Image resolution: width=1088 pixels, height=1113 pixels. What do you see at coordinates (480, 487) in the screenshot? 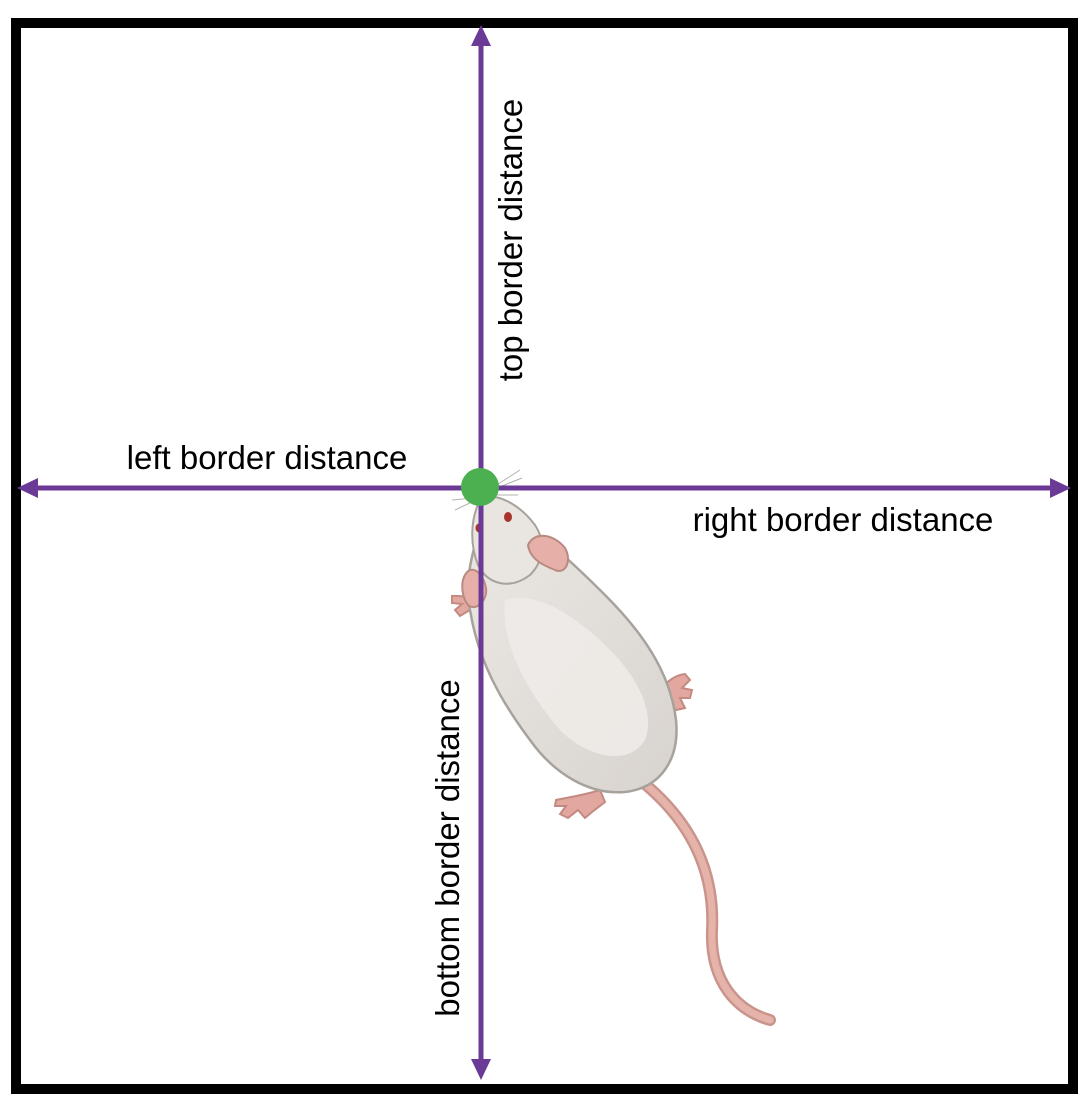
I see `nose-point-dot` at bounding box center [480, 487].